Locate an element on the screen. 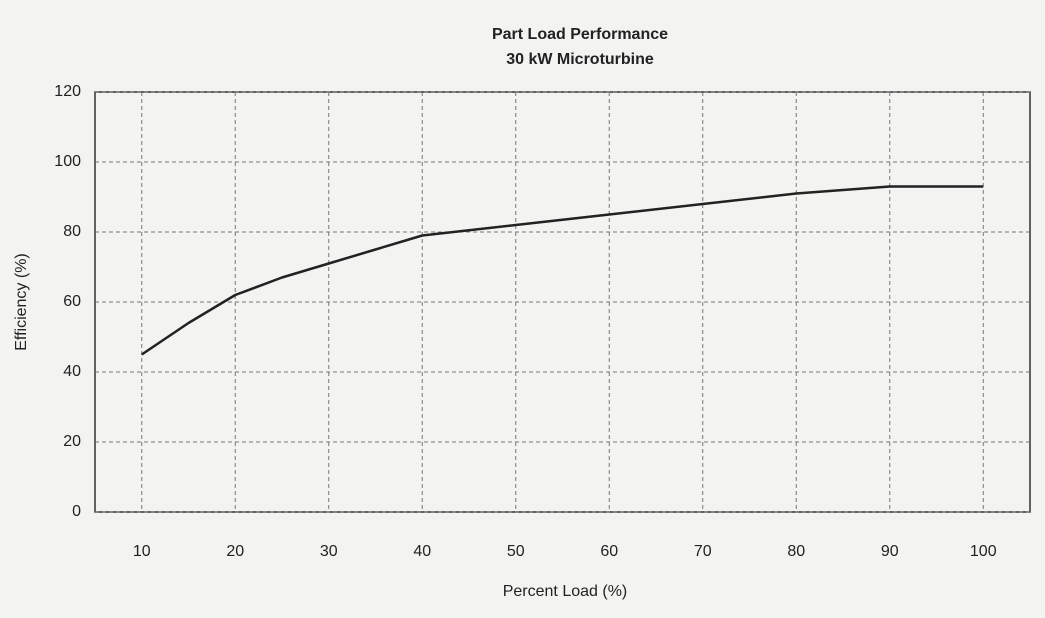 This screenshot has width=1045, height=618. y-tick-label: 20 is located at coordinates (72, 441).